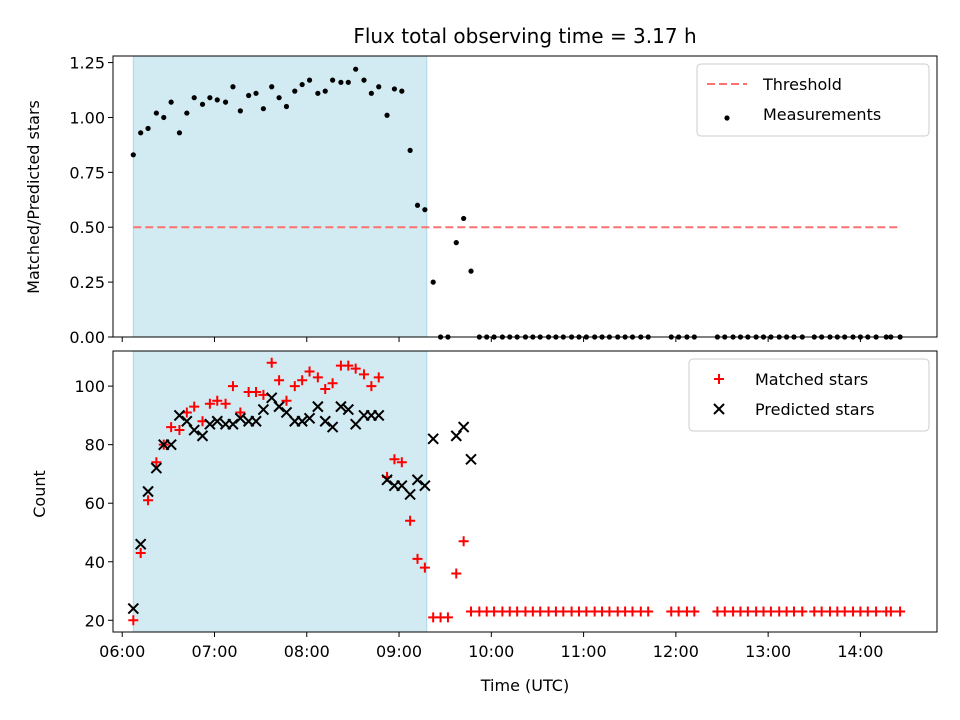 Image resolution: width=960 pixels, height=720 pixels. What do you see at coordinates (89, 386) in the screenshot?
I see `bottom-y-tick-label: 100` at bounding box center [89, 386].